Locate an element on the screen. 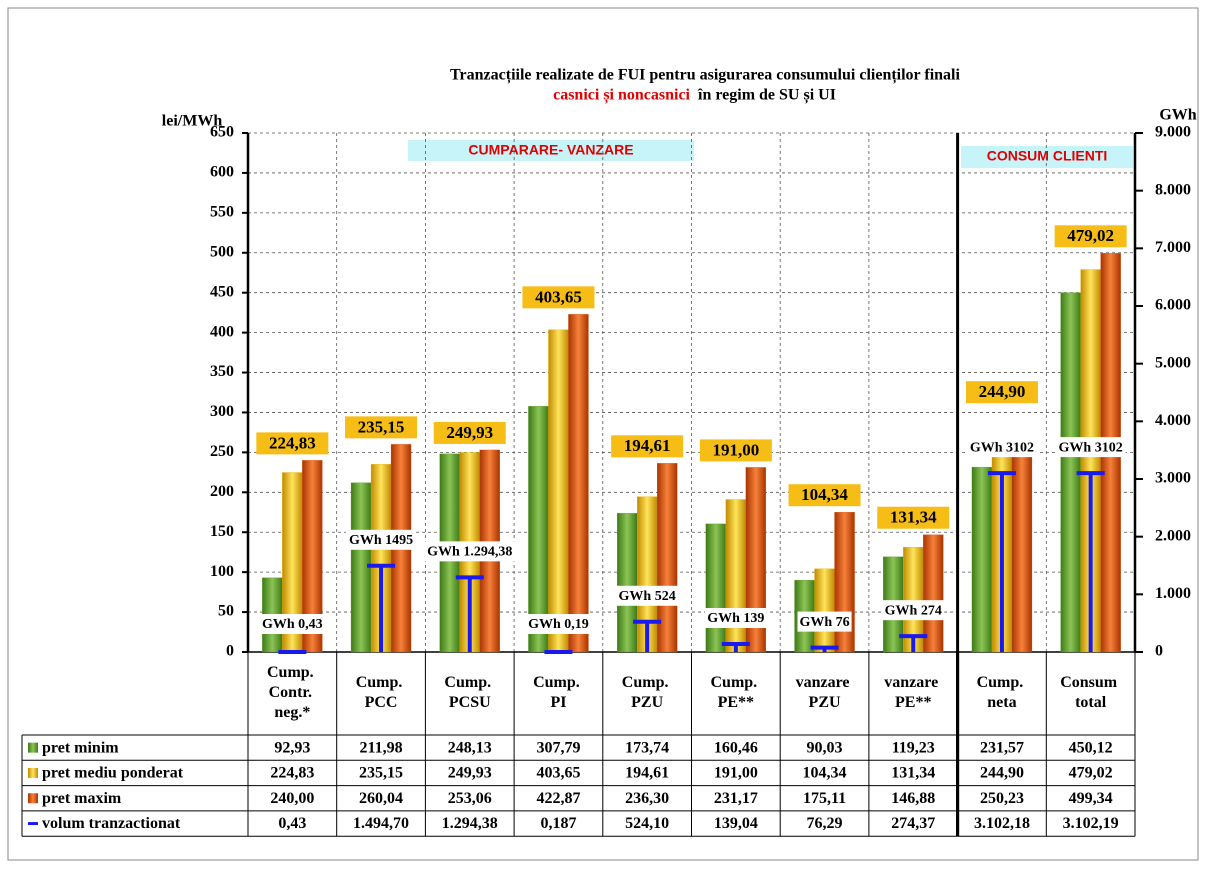 The width and height of the screenshot is (1207, 870). table-value: 76,29 is located at coordinates (825, 823).